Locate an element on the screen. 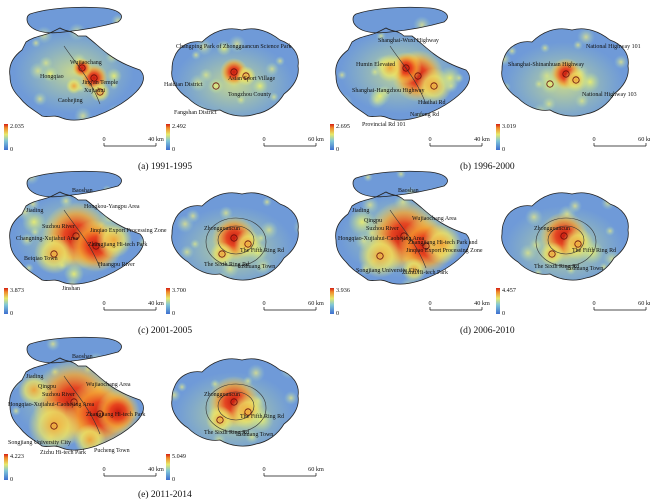  color-legend: 5.049 0 is located at coordinates (176, 468).